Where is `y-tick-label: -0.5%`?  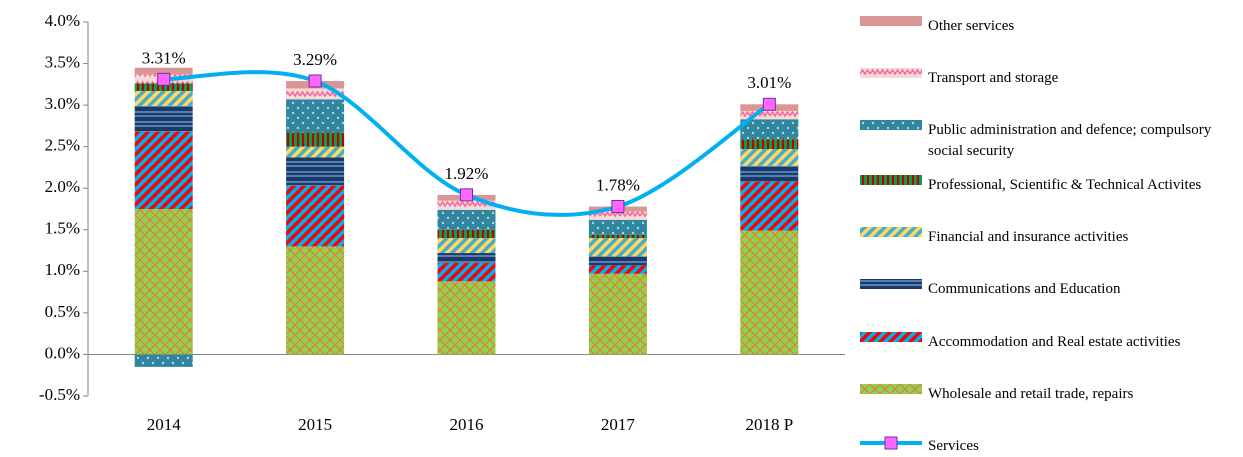 y-tick-label: -0.5% is located at coordinates (59, 394).